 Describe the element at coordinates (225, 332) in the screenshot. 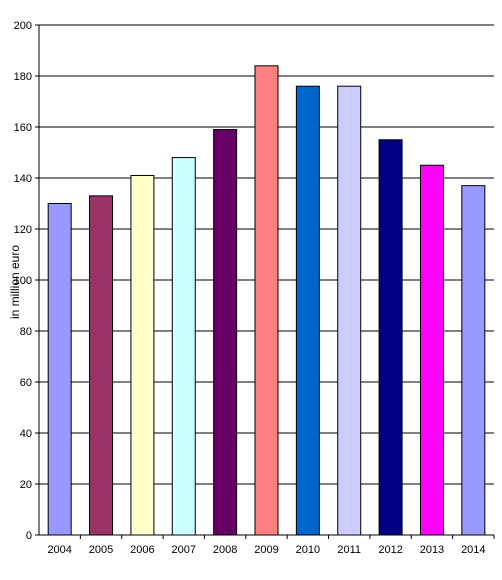

I see `bar-2008` at that location.